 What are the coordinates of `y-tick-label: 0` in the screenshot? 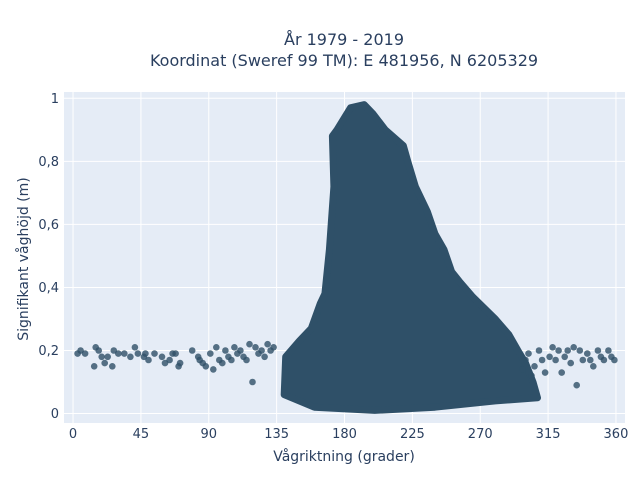 It's located at (55, 414).